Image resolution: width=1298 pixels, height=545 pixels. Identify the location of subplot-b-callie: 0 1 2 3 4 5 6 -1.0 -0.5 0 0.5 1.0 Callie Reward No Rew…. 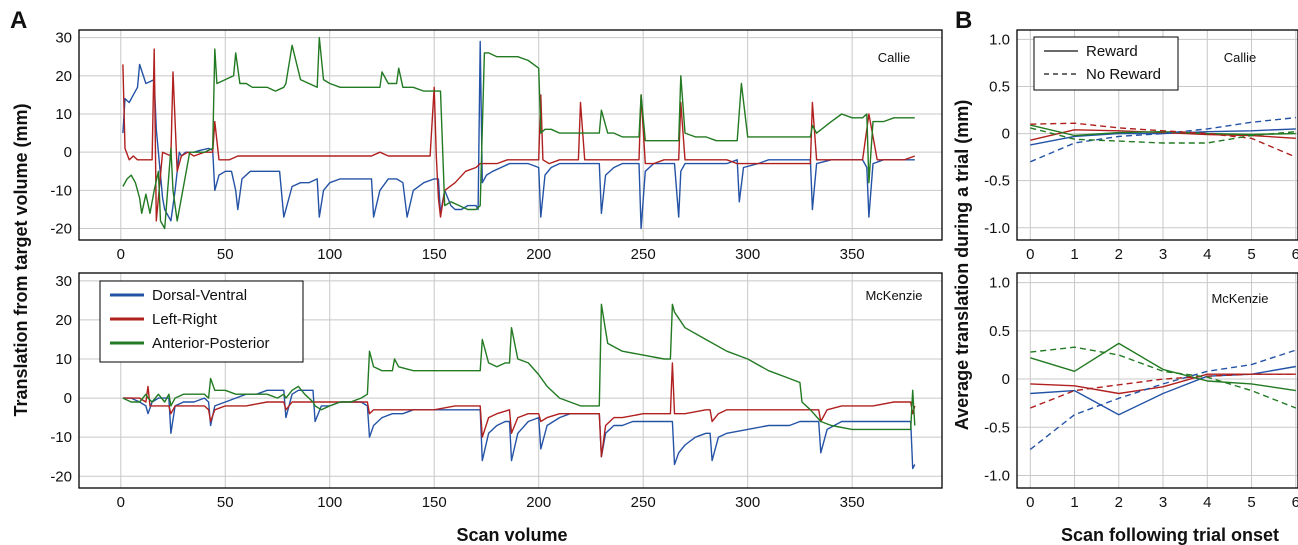
(1141, 146).